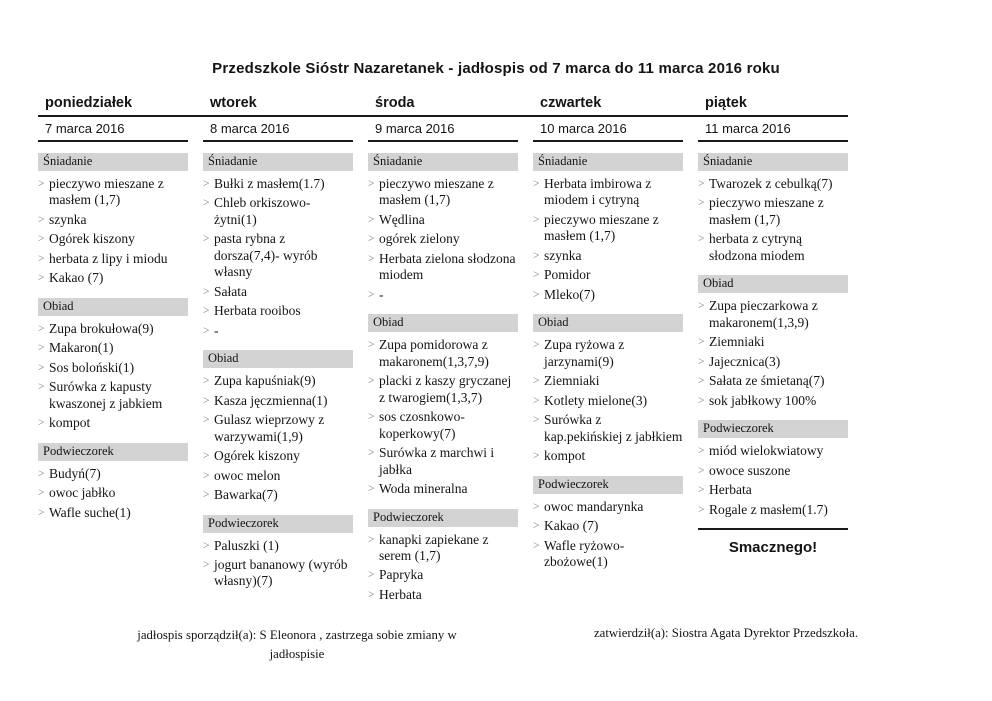 The width and height of the screenshot is (992, 701). Describe the element at coordinates (89, 103) in the screenshot. I see `day-name-1: poniedziałek` at that location.